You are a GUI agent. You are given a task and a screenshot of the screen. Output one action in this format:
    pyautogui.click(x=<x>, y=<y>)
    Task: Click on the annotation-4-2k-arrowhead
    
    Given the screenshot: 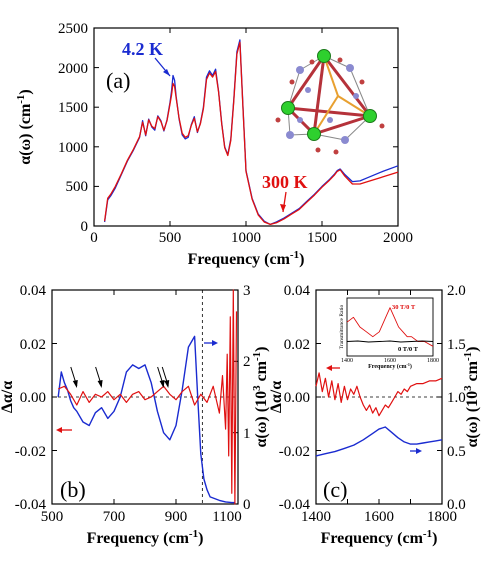 What is the action you would take?
    pyautogui.click(x=166, y=72)
    